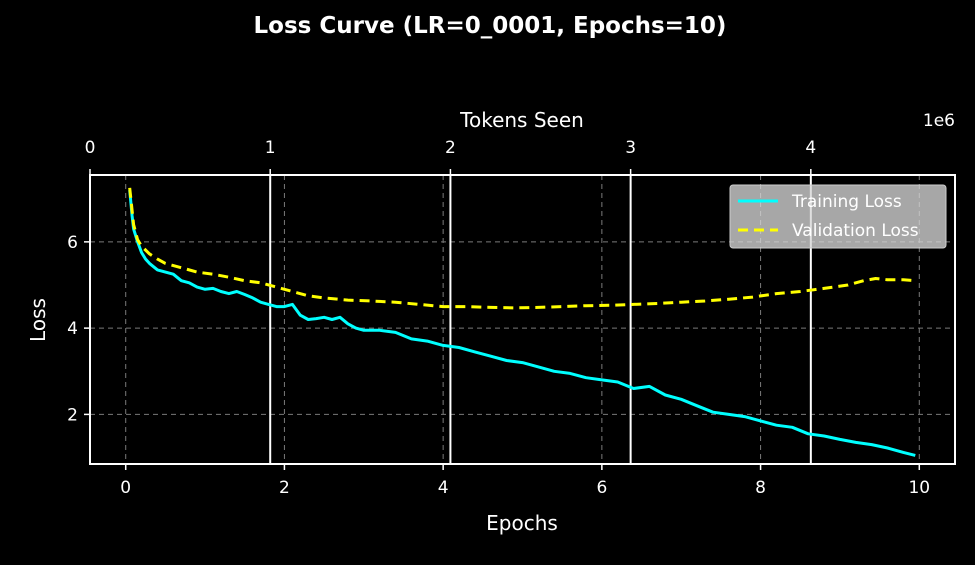 Image resolution: width=975 pixels, height=565 pixels. I want to click on x-tick-label: 2, so click(284, 488).